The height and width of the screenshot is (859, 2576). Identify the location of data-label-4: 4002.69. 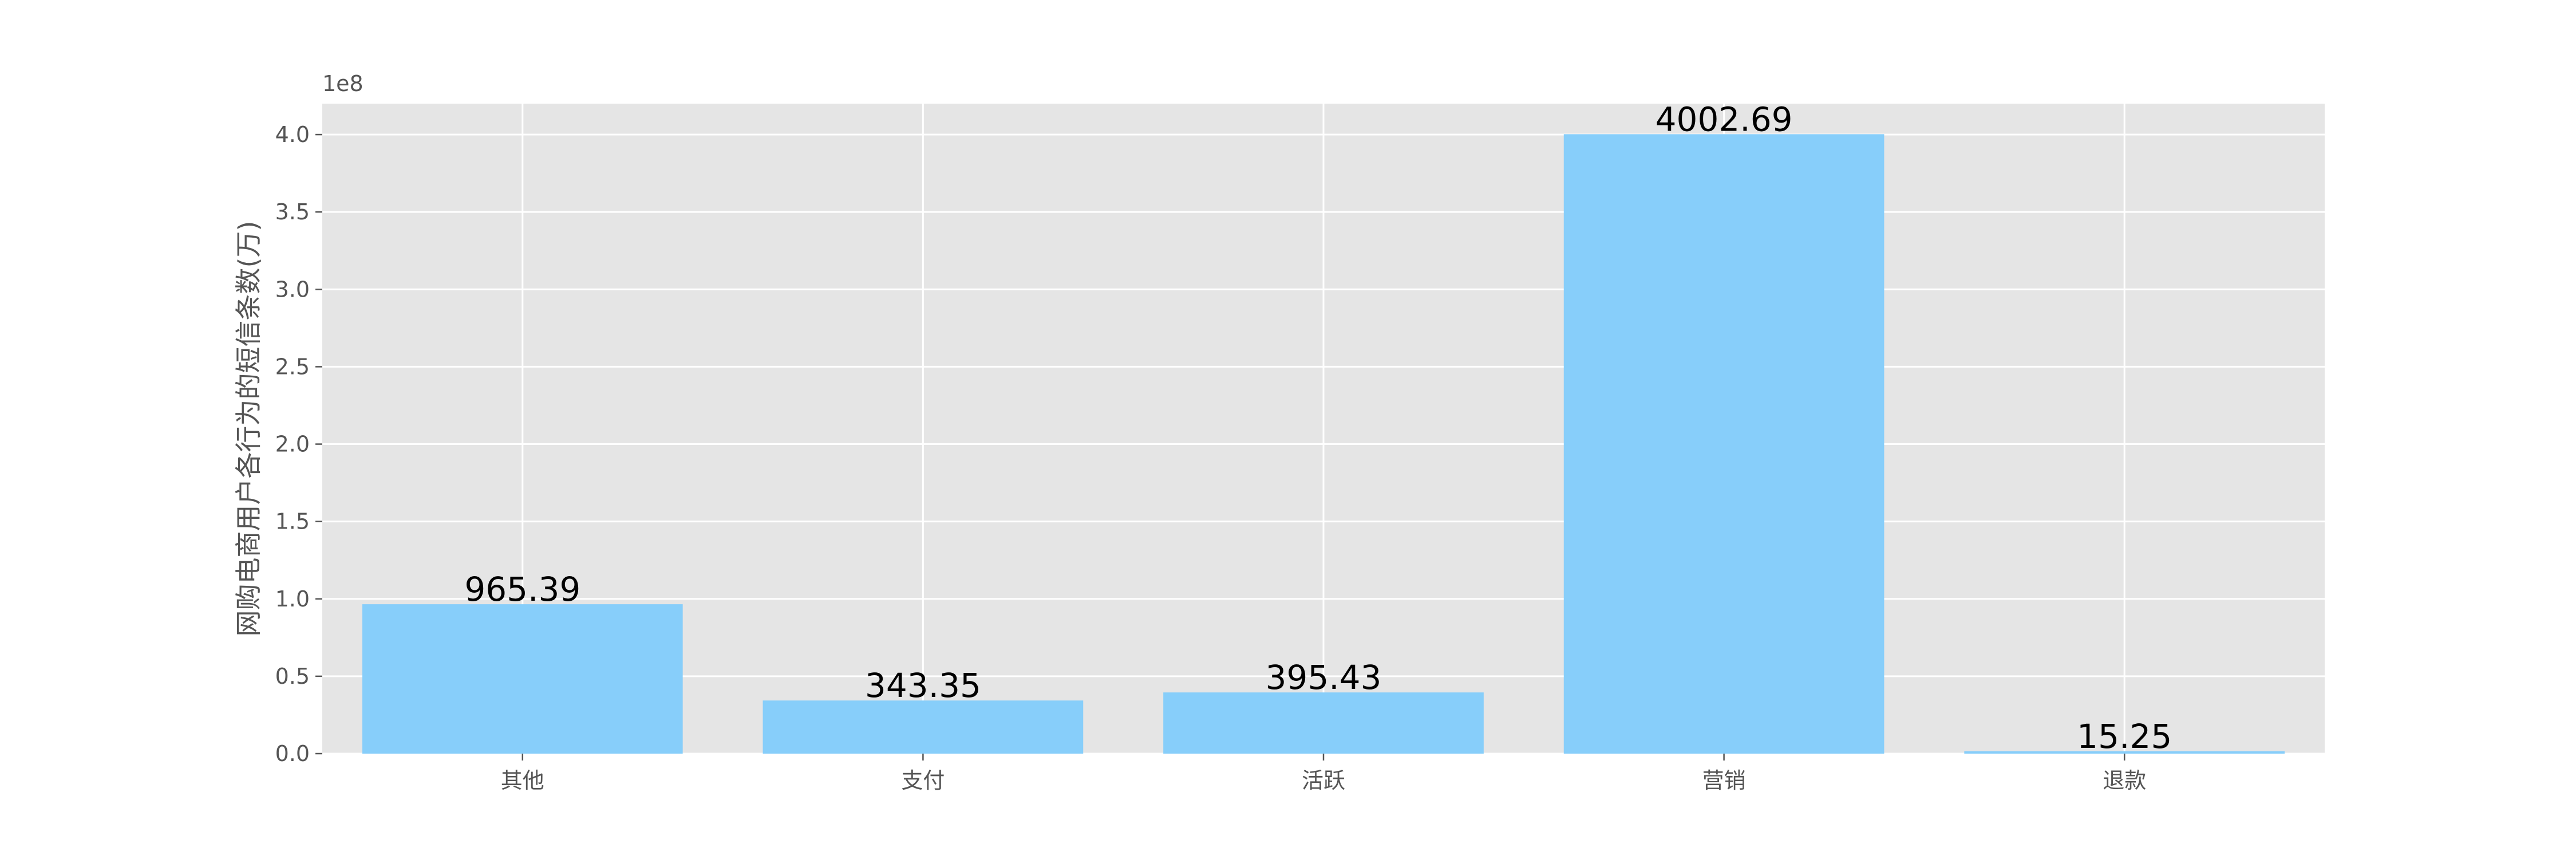
(1724, 119).